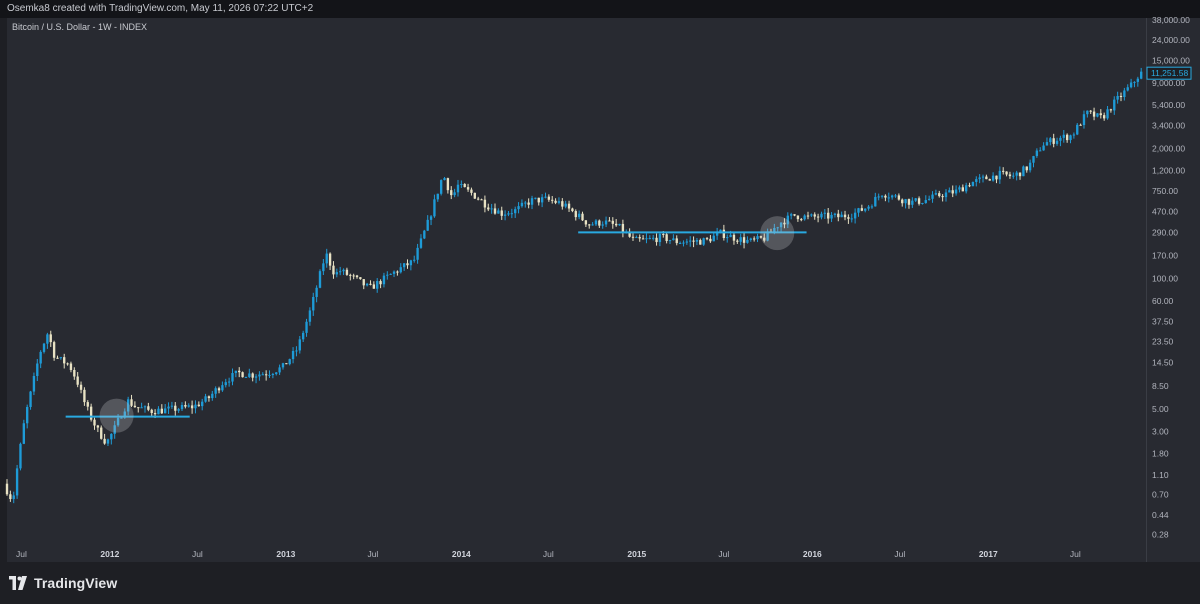 This screenshot has height=604, width=1200. I want to click on y-tick-label: 0.70, so click(1160, 495).